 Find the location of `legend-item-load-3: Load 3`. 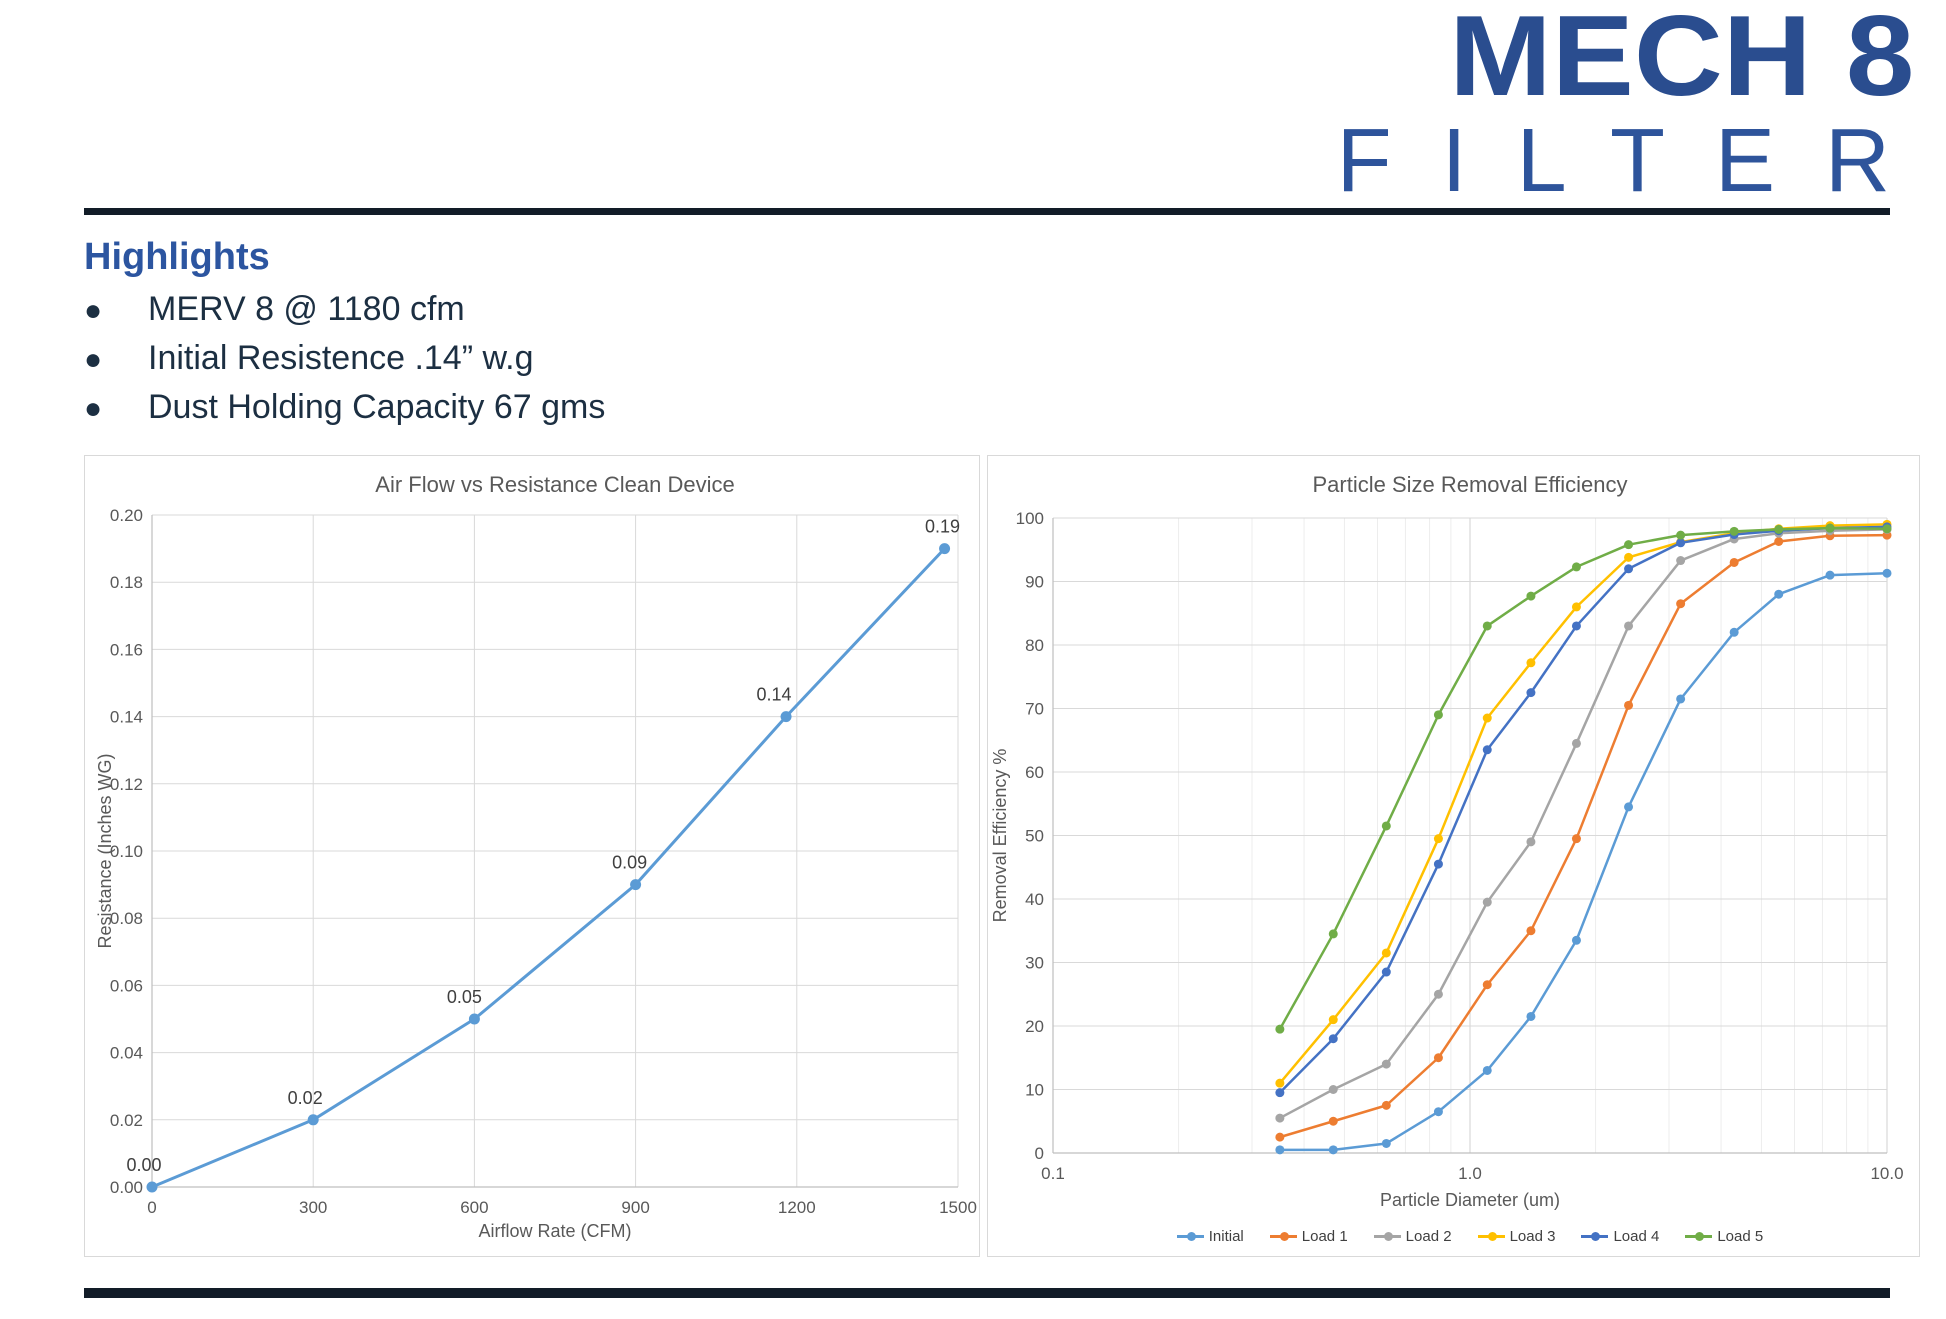

legend-item-load-3: Load 3 is located at coordinates (1516, 1236).